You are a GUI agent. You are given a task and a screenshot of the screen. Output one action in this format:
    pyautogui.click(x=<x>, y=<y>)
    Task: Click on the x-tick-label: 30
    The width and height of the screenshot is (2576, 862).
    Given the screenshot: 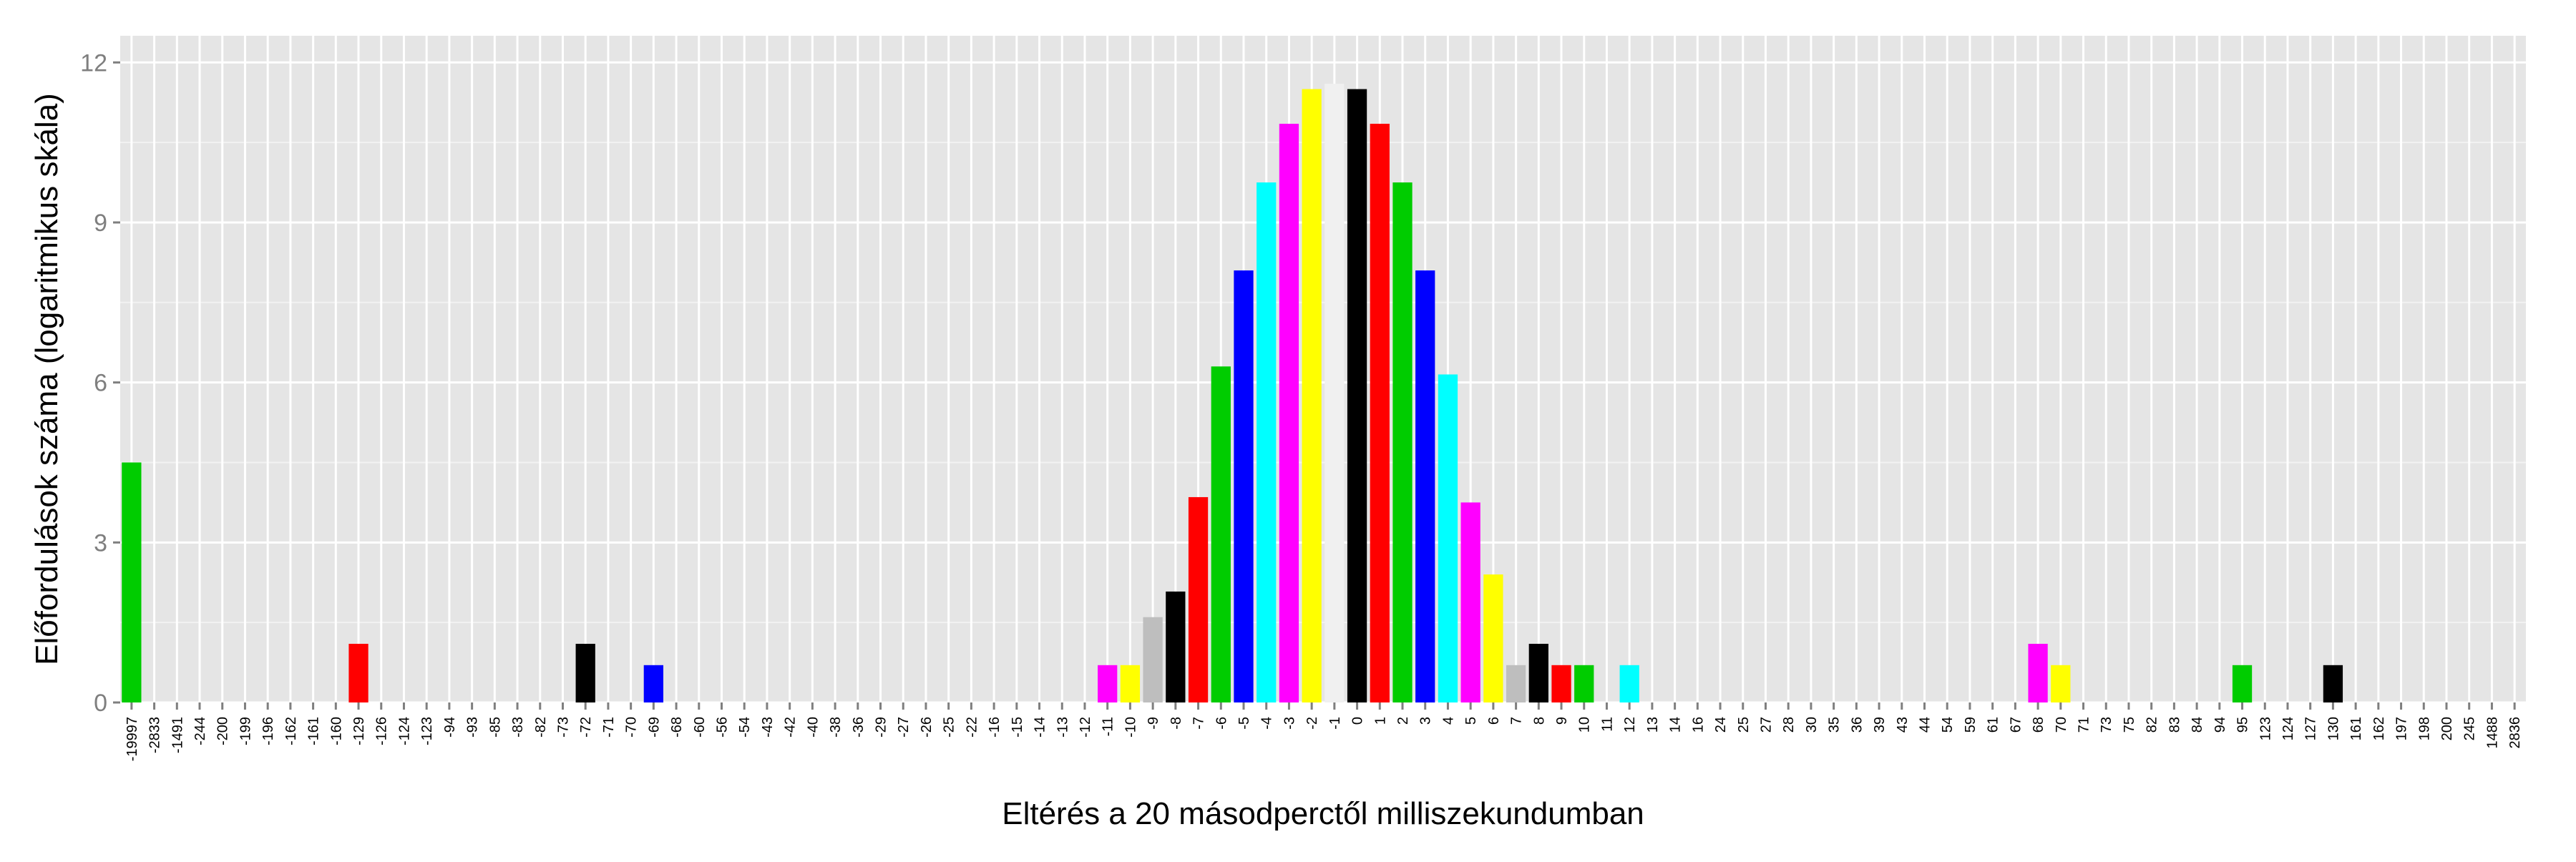 What is the action you would take?
    pyautogui.click(x=1812, y=725)
    